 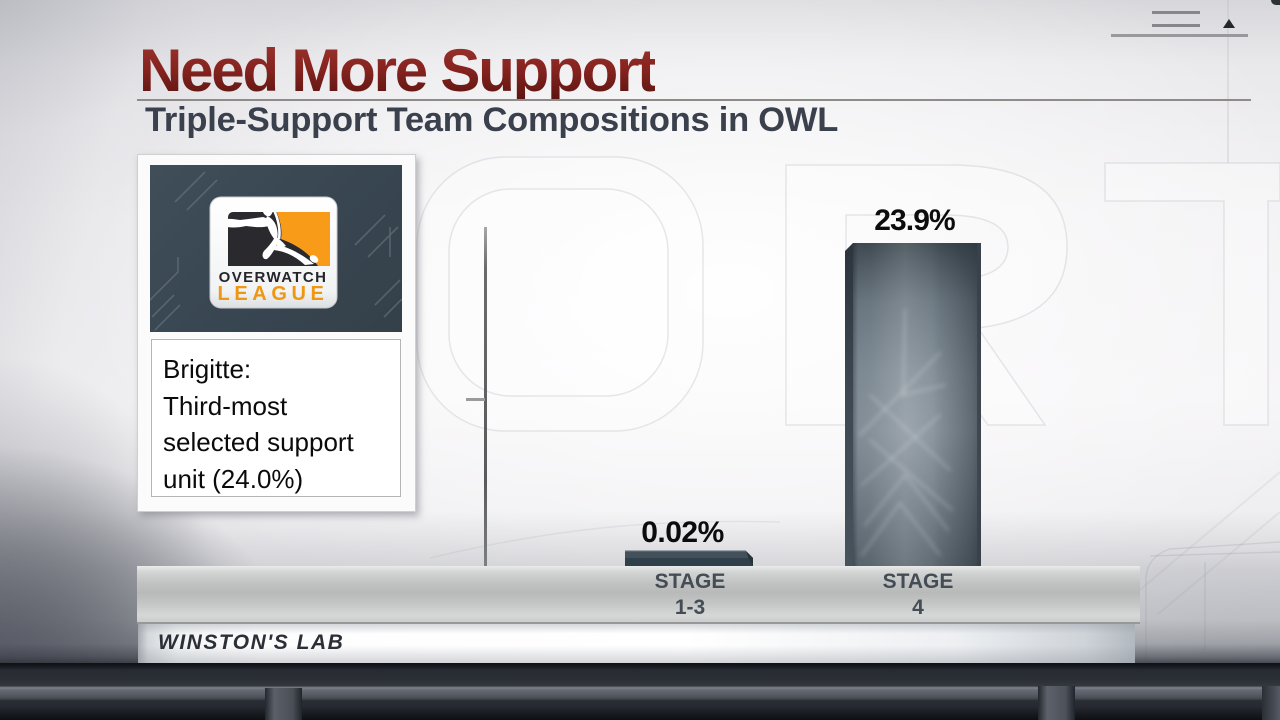 I want to click on svg-text: LEAGUE, so click(x=273, y=294).